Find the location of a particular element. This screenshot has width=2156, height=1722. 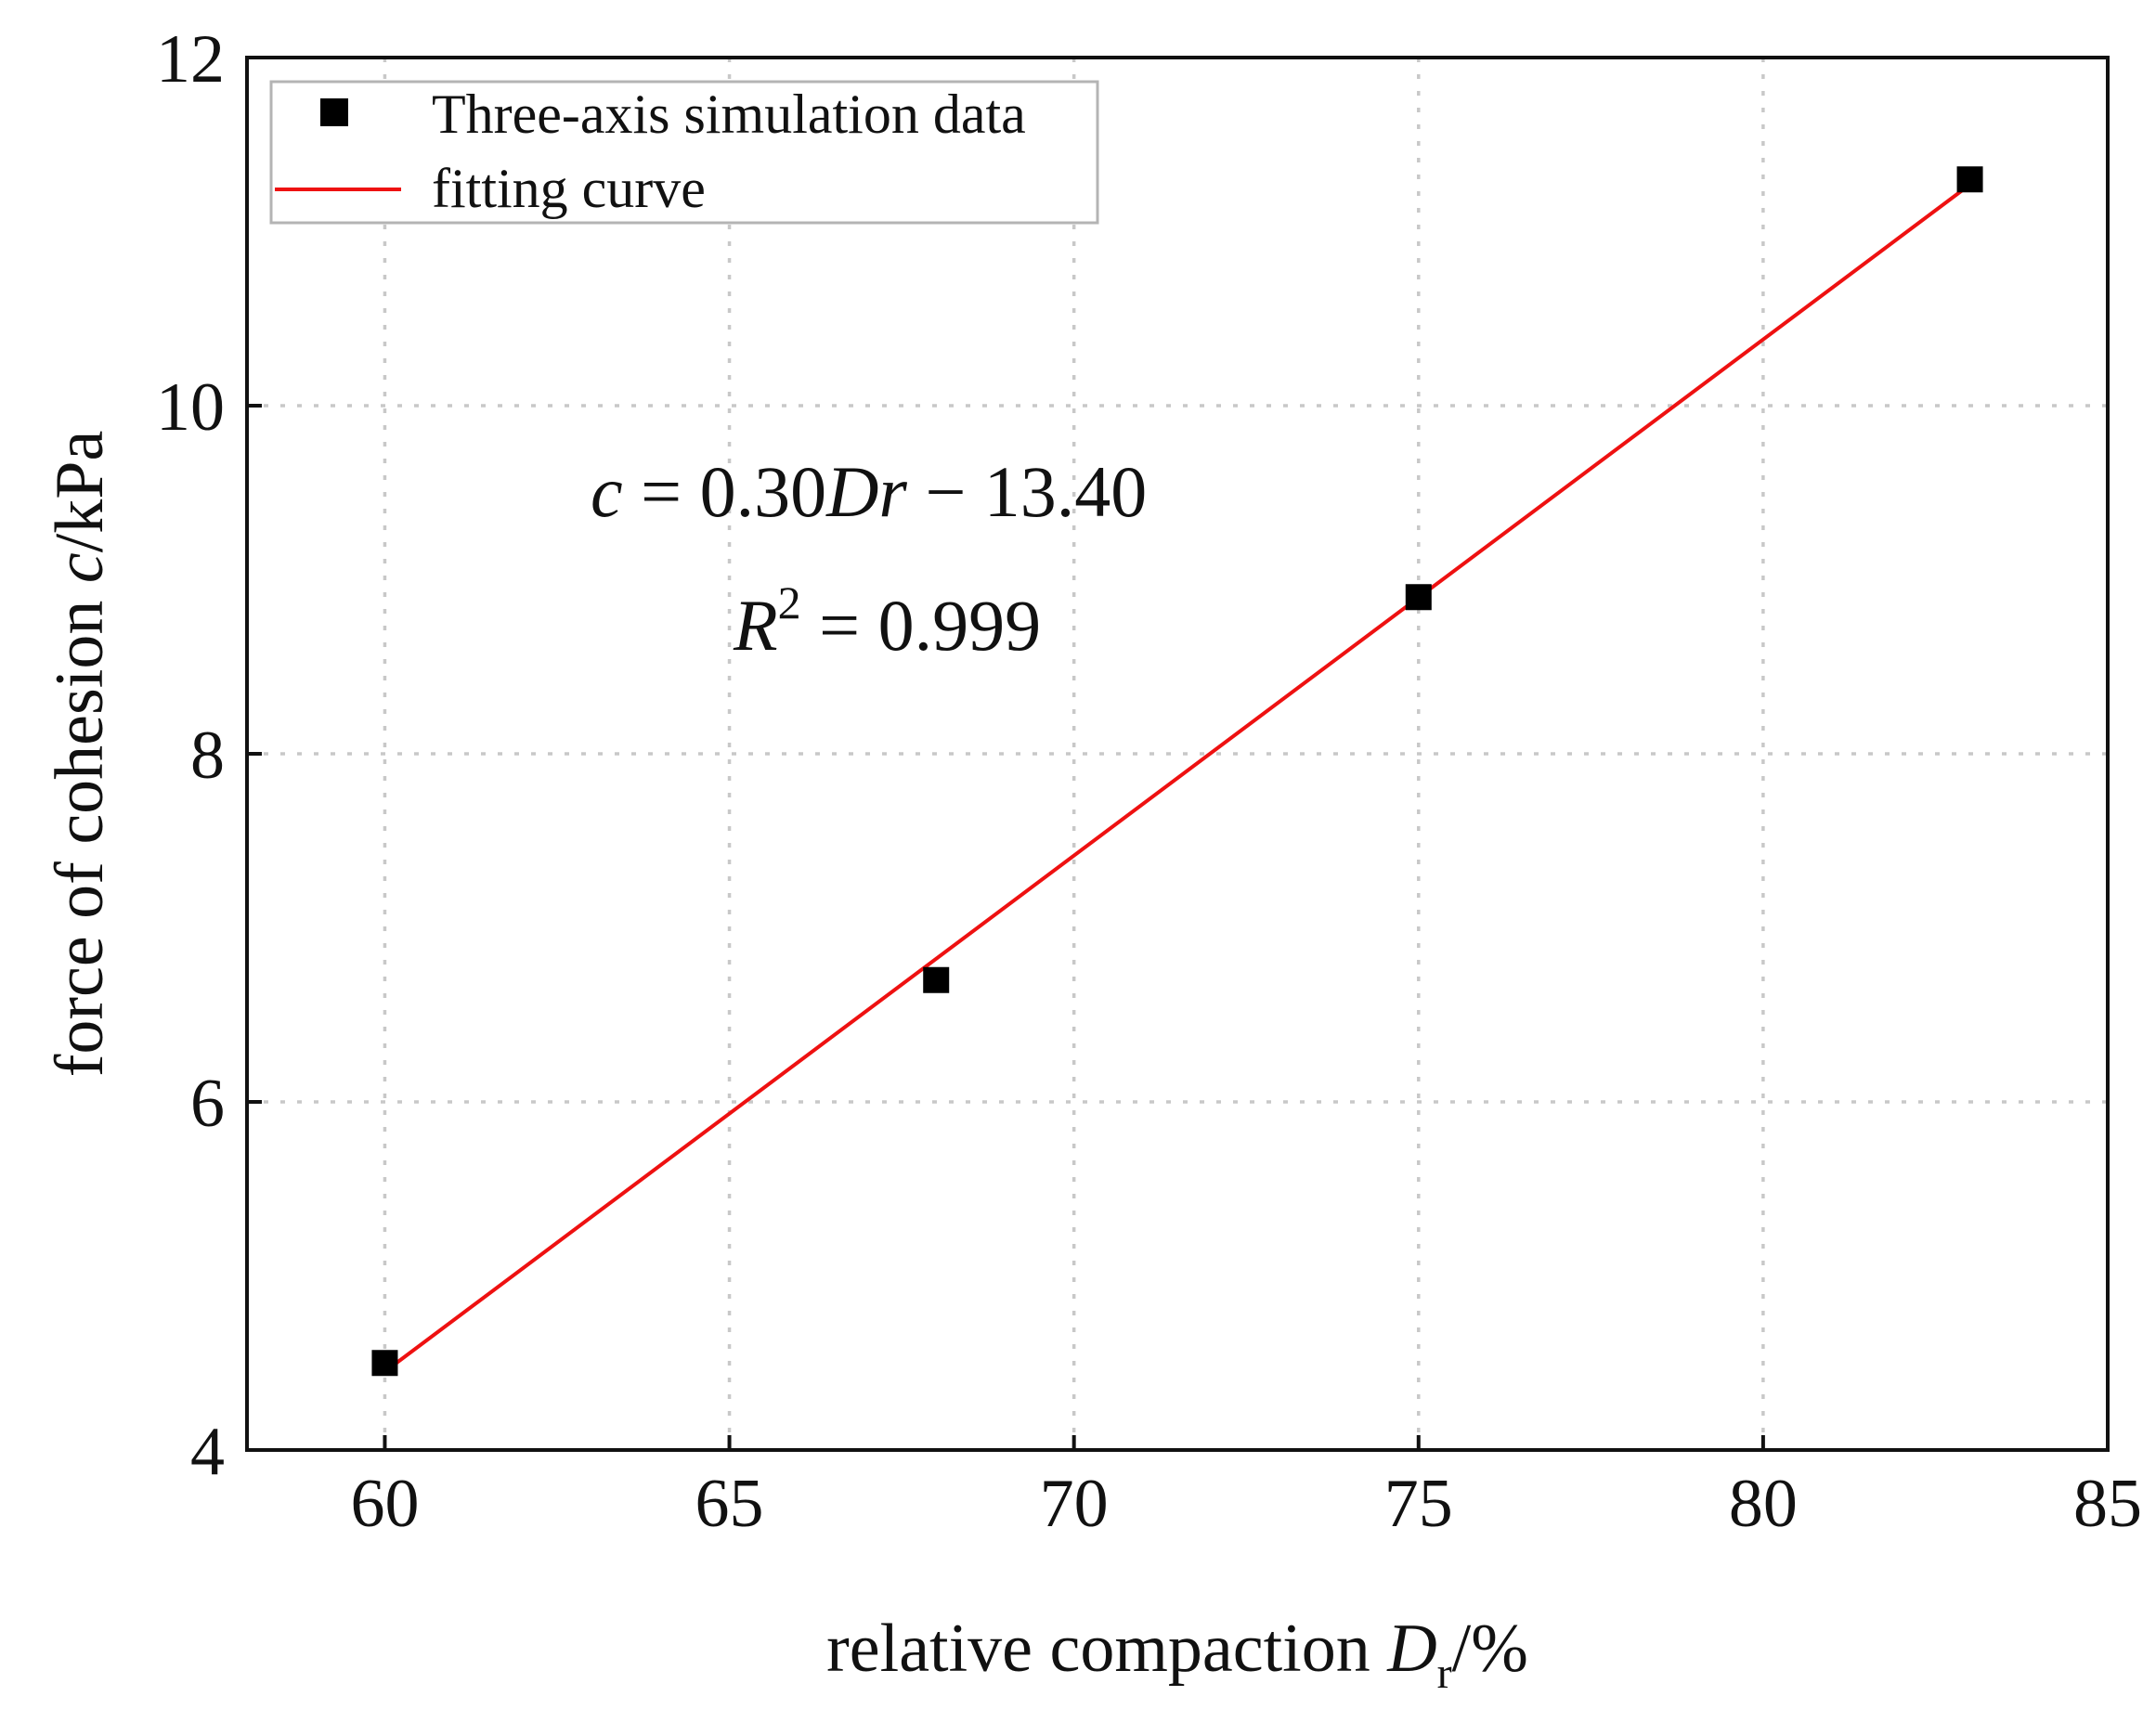

equation-mid: = 0.30 is located at coordinates (725, 491).